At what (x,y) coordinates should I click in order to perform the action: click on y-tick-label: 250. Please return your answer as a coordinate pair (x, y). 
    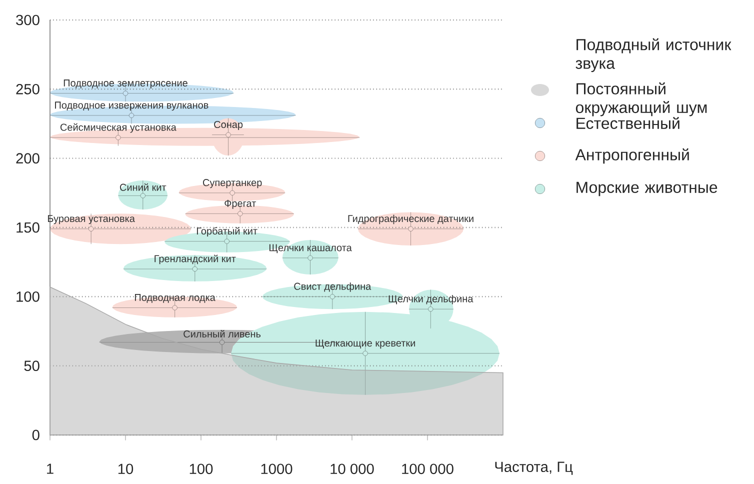
    Looking at the image, I should click on (28, 89).